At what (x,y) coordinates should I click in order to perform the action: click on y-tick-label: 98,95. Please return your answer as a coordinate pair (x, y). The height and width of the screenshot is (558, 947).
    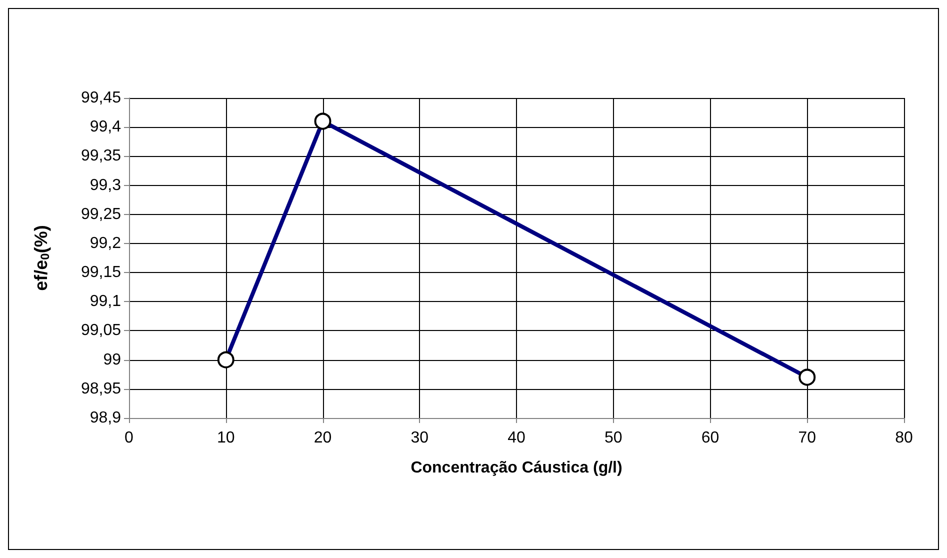
    Looking at the image, I should click on (101, 389).